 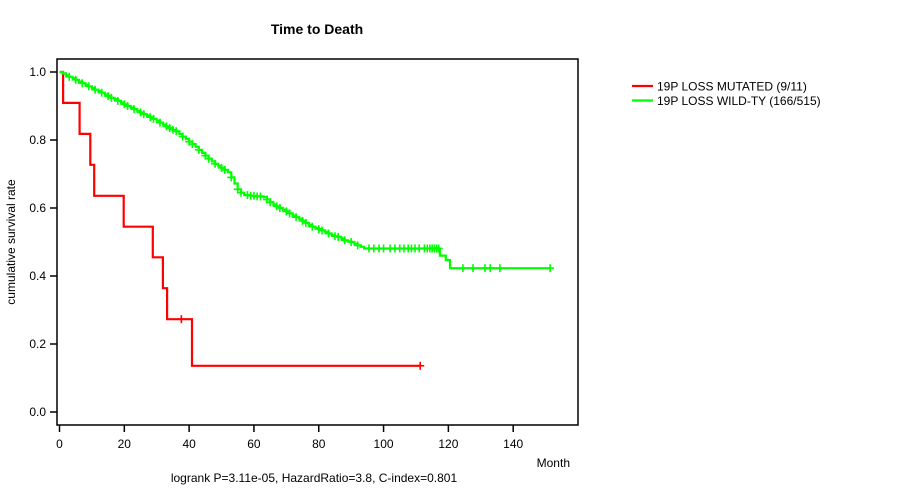 I want to click on chart-title: Time to Death, so click(x=317, y=29).